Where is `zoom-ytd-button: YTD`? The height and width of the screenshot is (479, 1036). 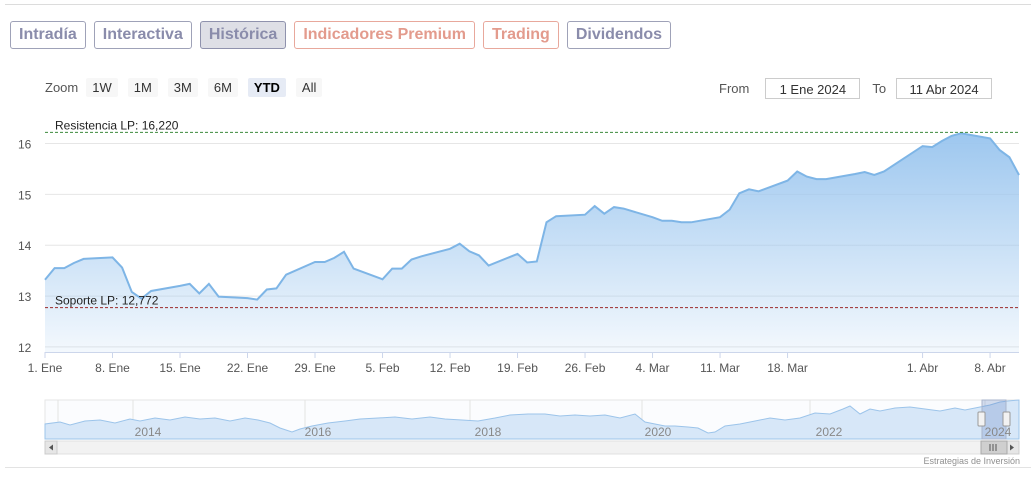 zoom-ytd-button: YTD is located at coordinates (266, 87).